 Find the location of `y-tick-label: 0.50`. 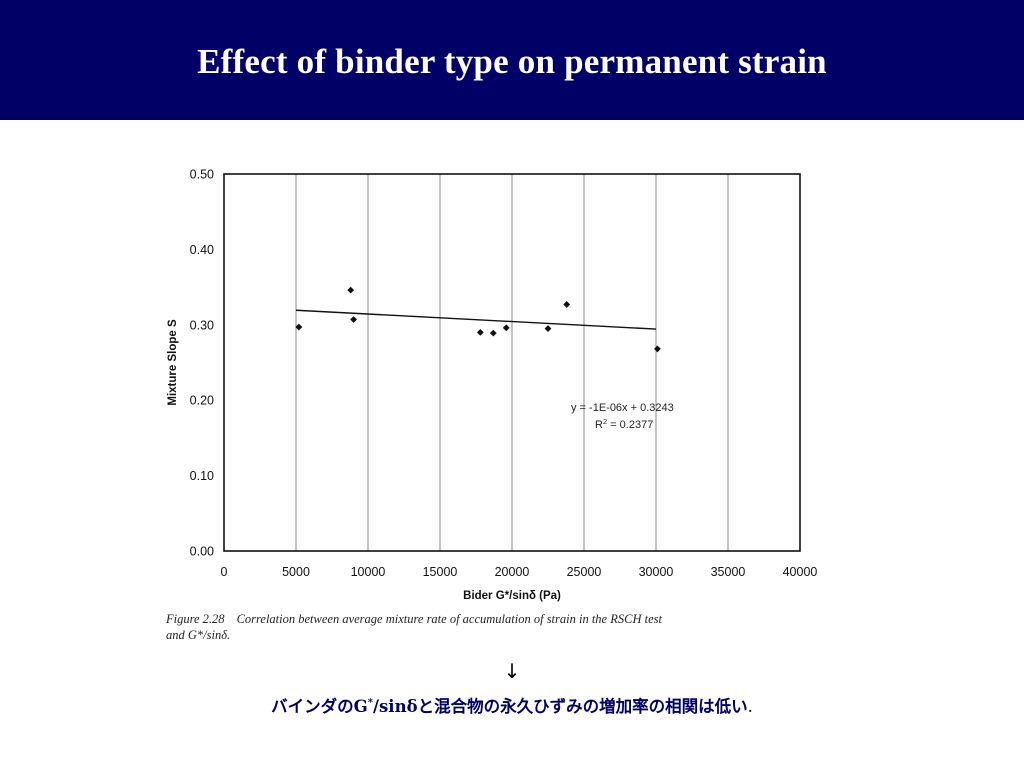

y-tick-label: 0.50 is located at coordinates (202, 175).